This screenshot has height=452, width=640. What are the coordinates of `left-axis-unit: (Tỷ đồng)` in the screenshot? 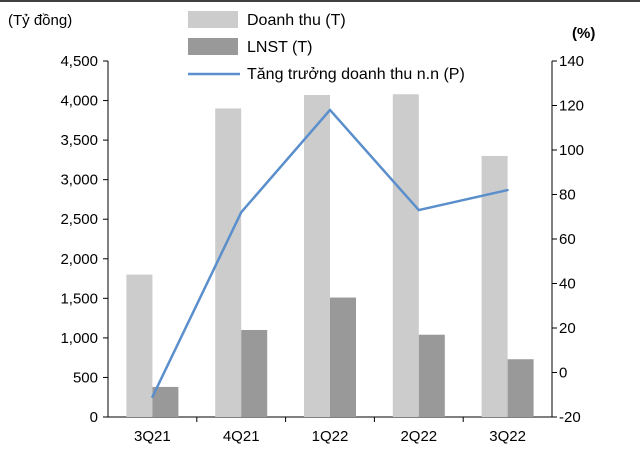 It's located at (40, 20).